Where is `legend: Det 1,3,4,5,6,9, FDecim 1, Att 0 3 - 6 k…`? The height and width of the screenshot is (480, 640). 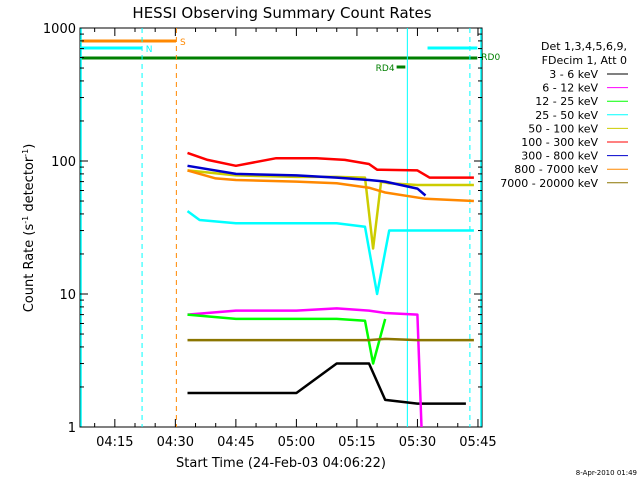
legend: Det 1,3,4,5,6,9, FDecim 1, Att 0 3 - 6 k… is located at coordinates (564, 115).